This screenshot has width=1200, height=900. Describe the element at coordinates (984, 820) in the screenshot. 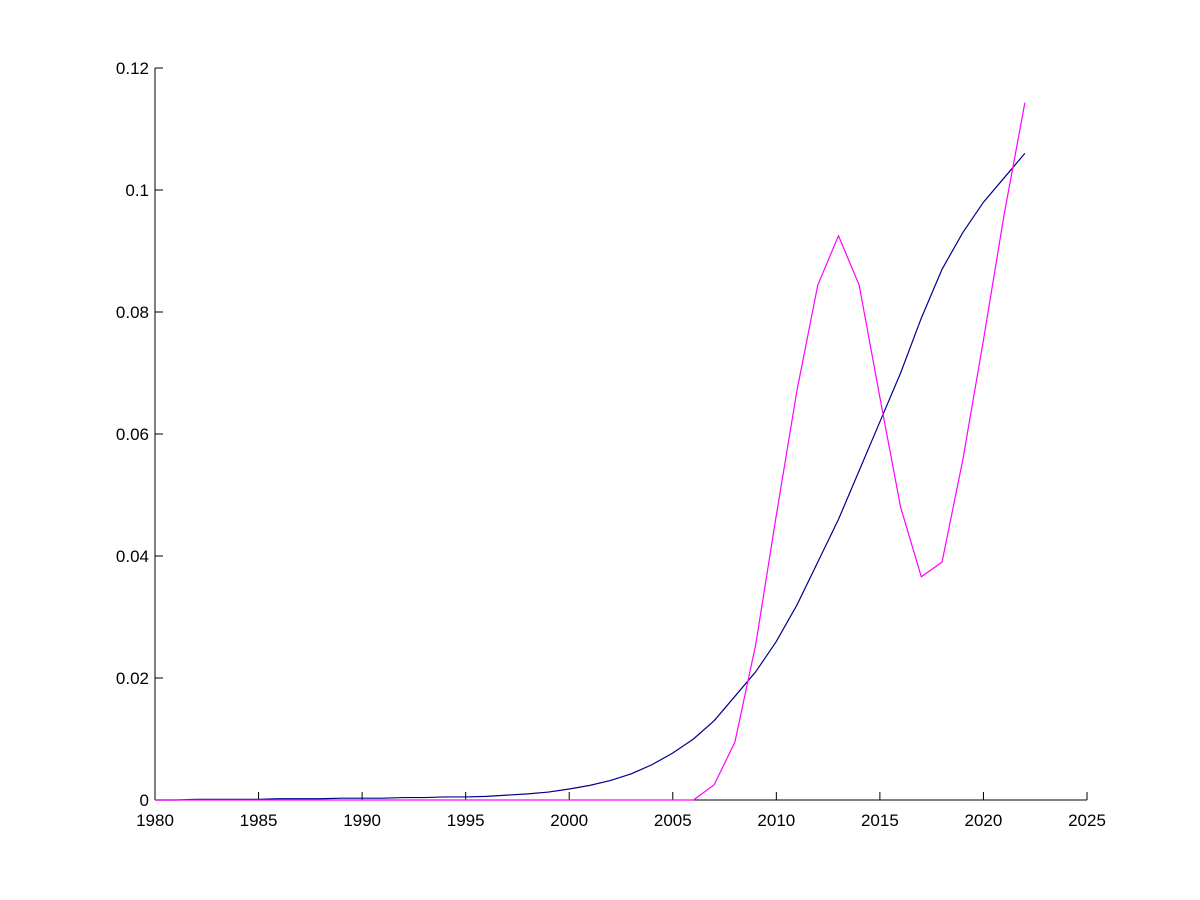

I see `x-tick-label: 2020` at that location.